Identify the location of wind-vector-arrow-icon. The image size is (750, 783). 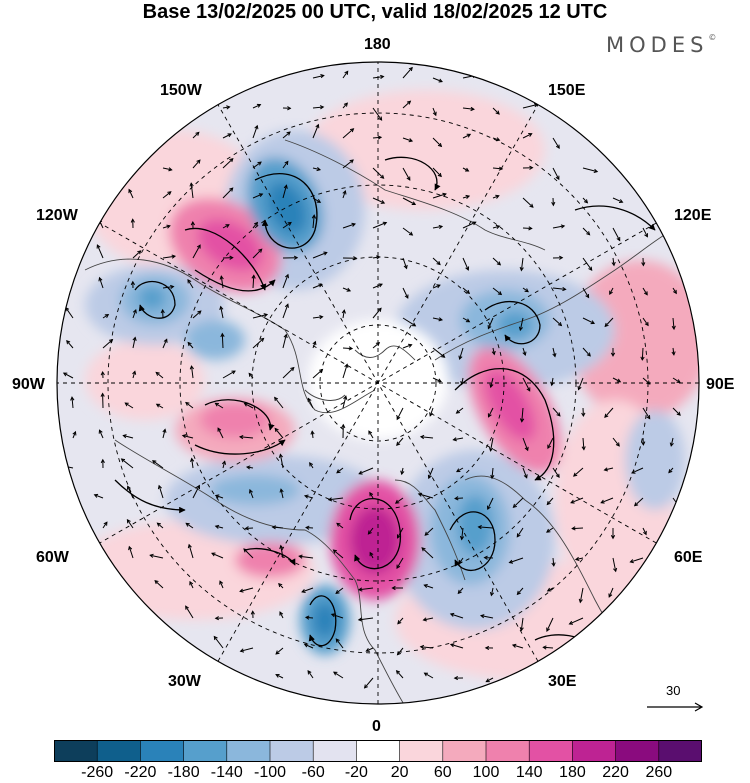
(675, 707).